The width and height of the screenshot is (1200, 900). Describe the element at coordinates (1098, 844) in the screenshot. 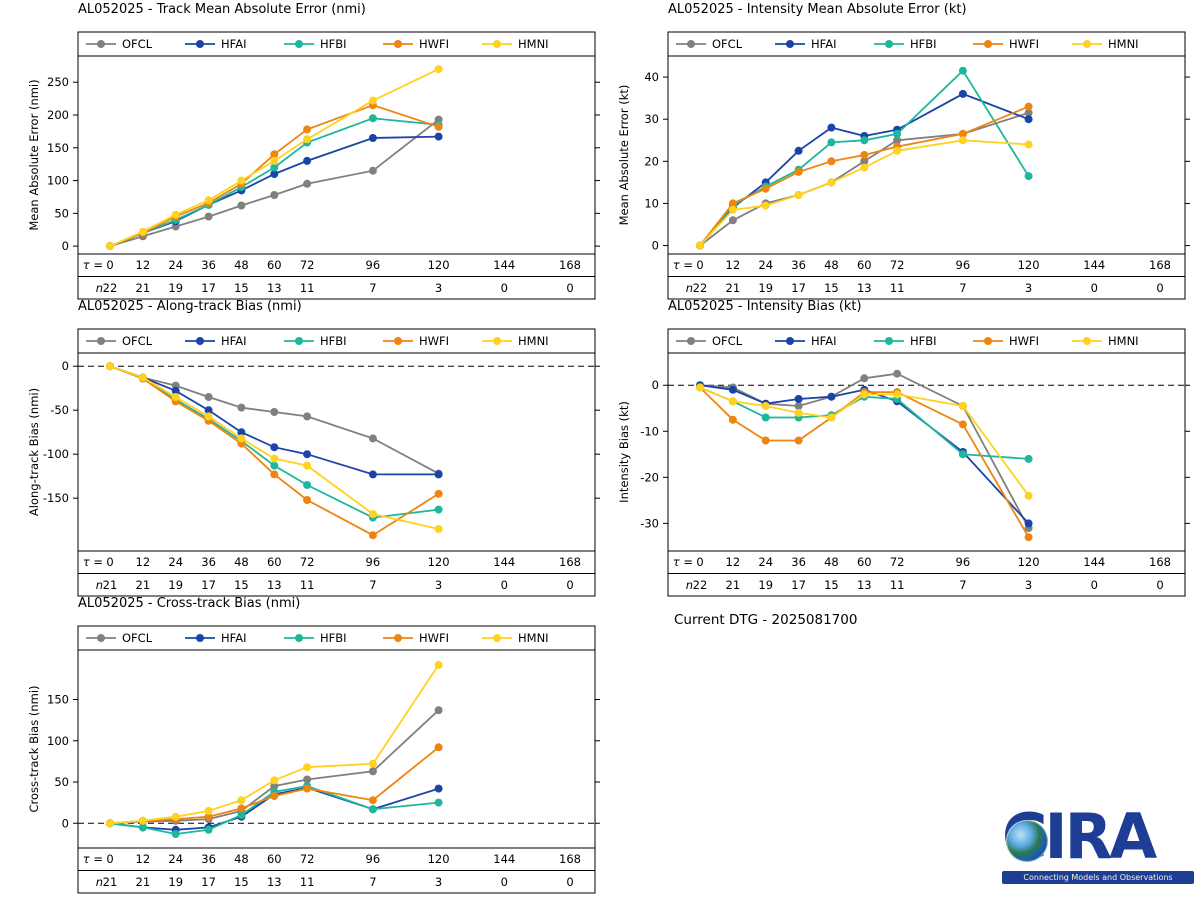

I see `cira-logo: CIRA Connecting Models and Observations` at that location.